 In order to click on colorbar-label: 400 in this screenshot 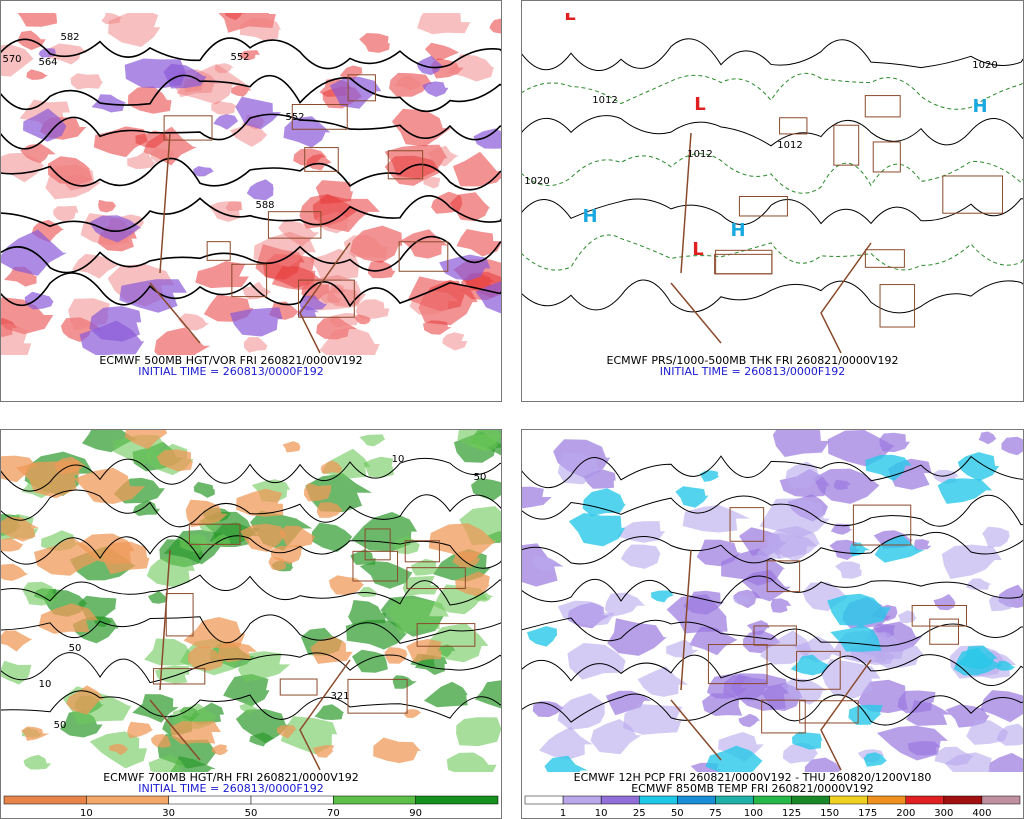, I will do `click(981, 813)`.